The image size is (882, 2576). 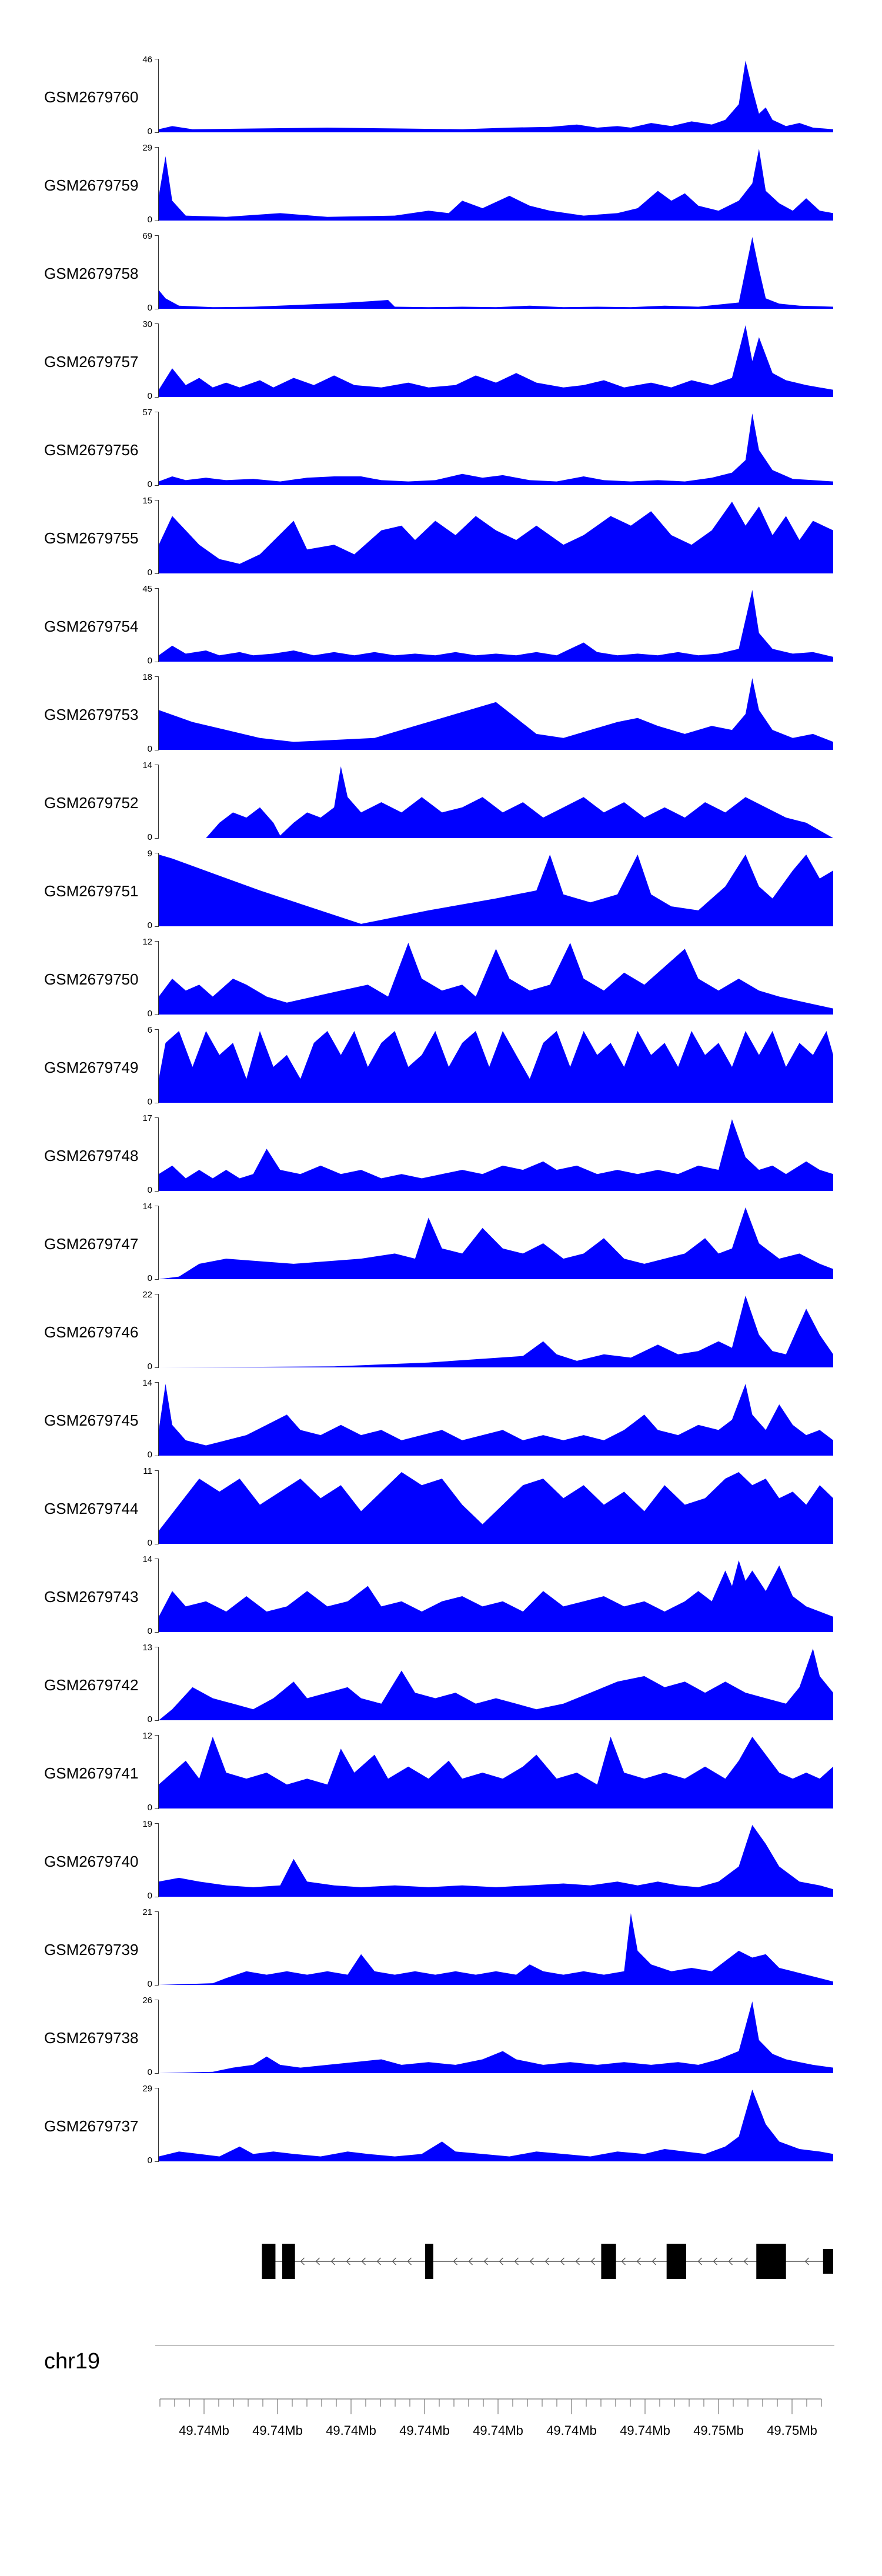 What do you see at coordinates (147, 677) in the screenshot?
I see `track-ymax-label: 18` at bounding box center [147, 677].